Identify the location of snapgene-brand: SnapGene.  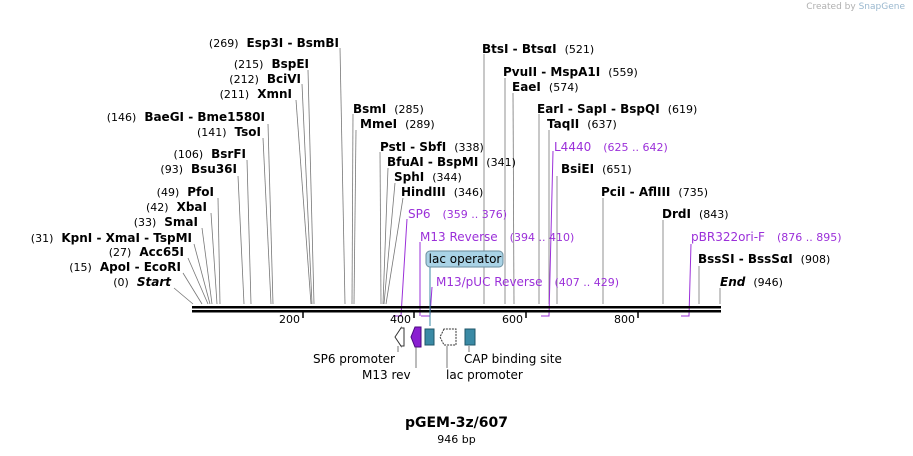
(881, 7).